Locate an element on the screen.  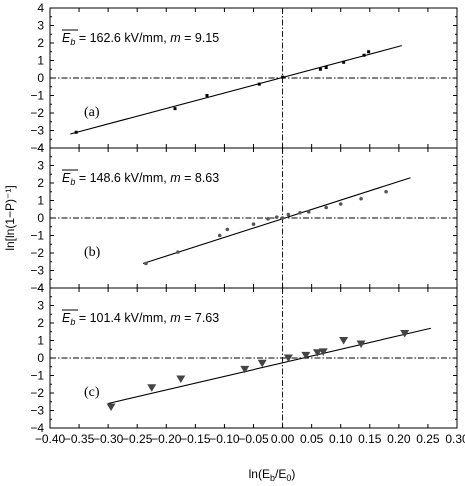
x-tick-label: −0.25 is located at coordinates (137, 439).